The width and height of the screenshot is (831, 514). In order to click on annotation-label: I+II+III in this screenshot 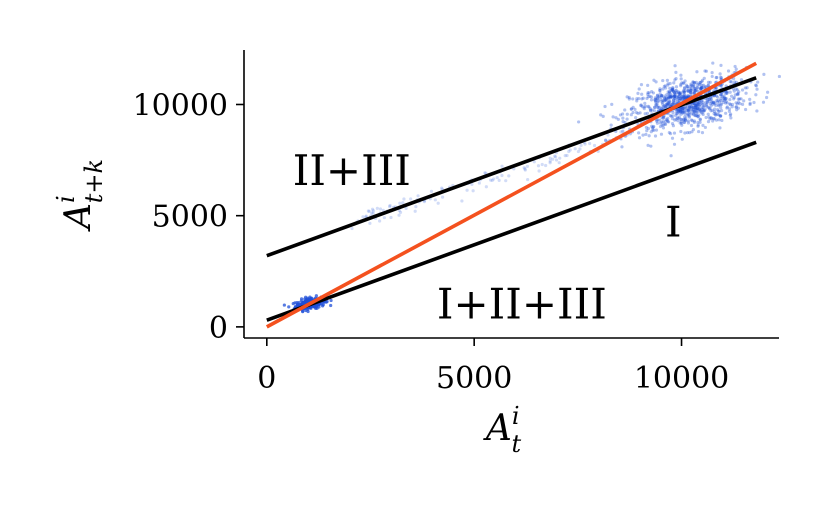, I will do `click(522, 304)`.